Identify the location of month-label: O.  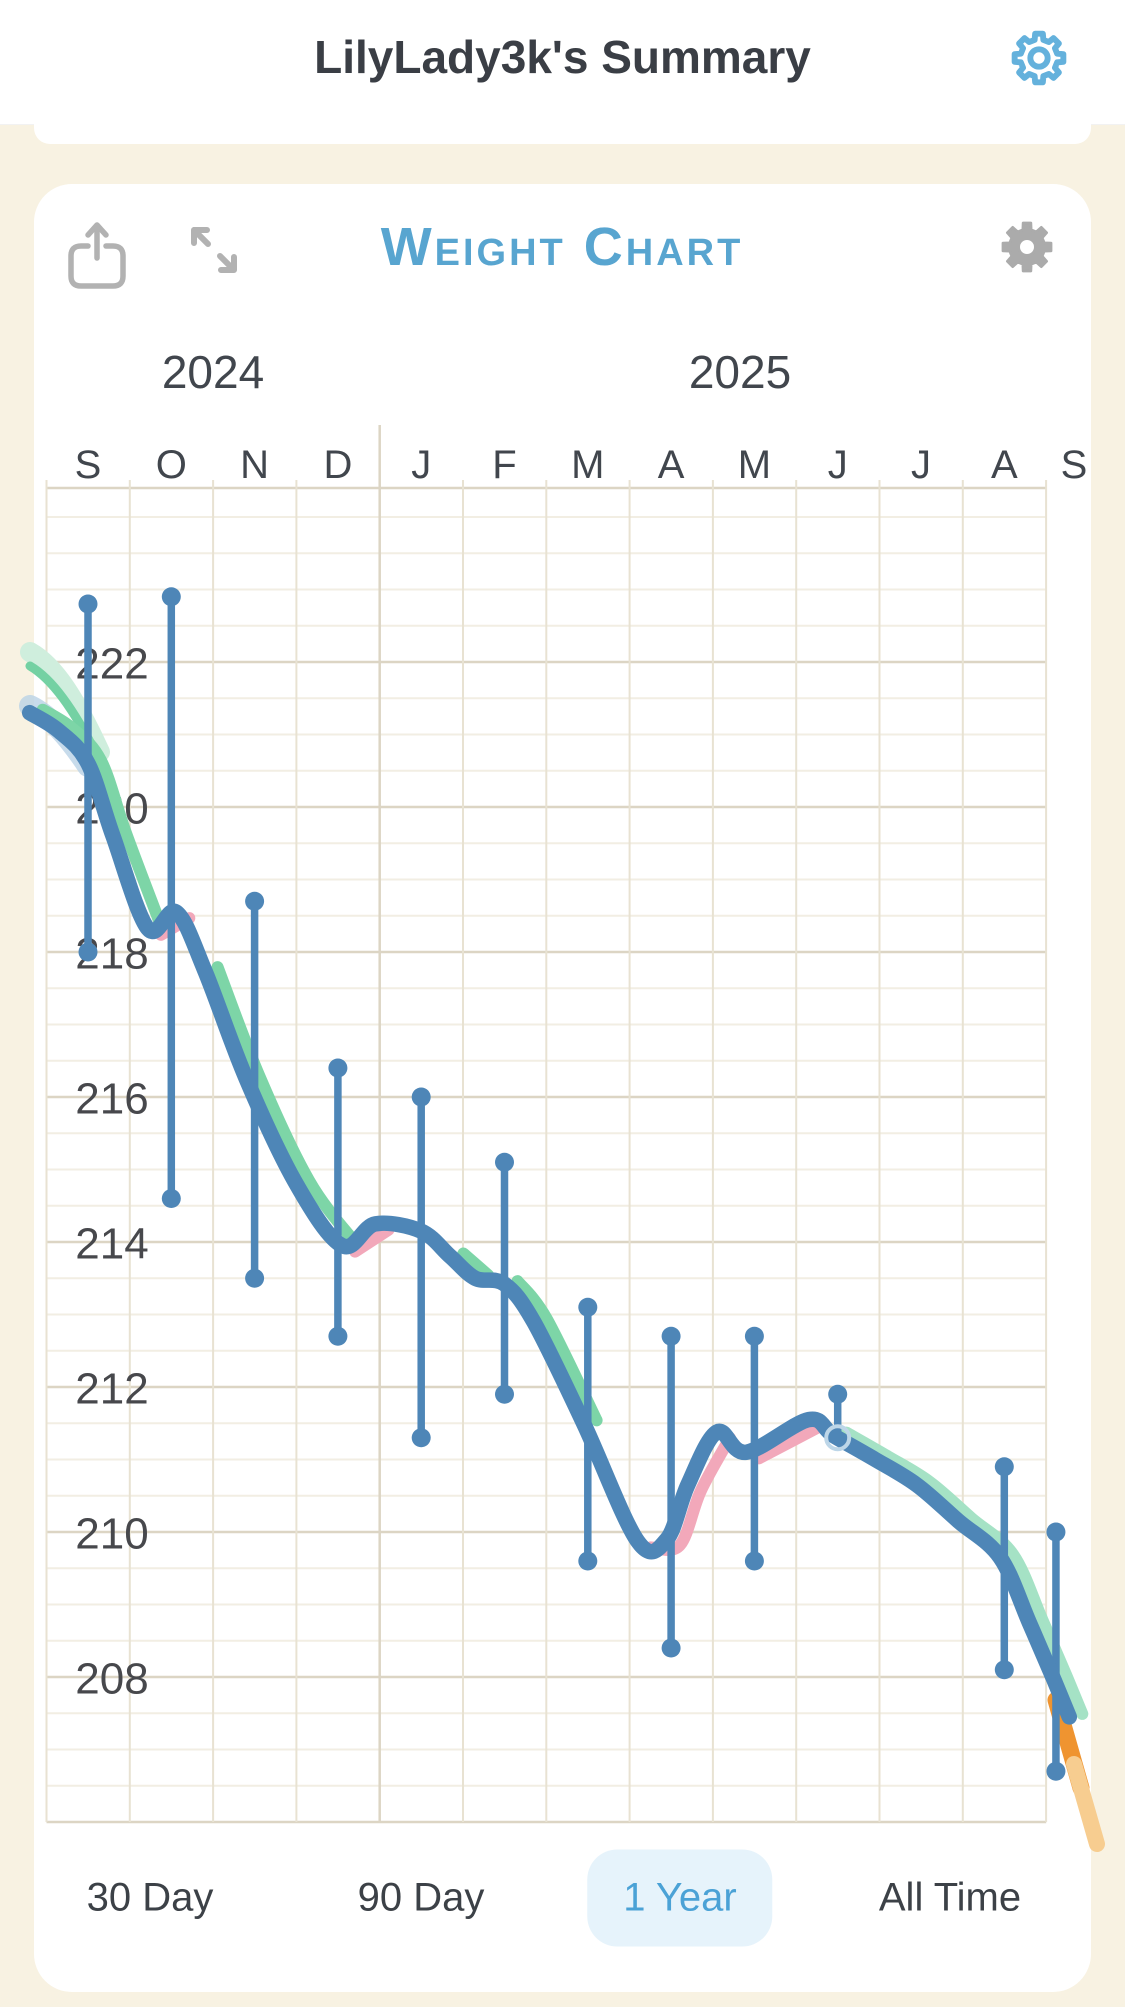
(171, 465).